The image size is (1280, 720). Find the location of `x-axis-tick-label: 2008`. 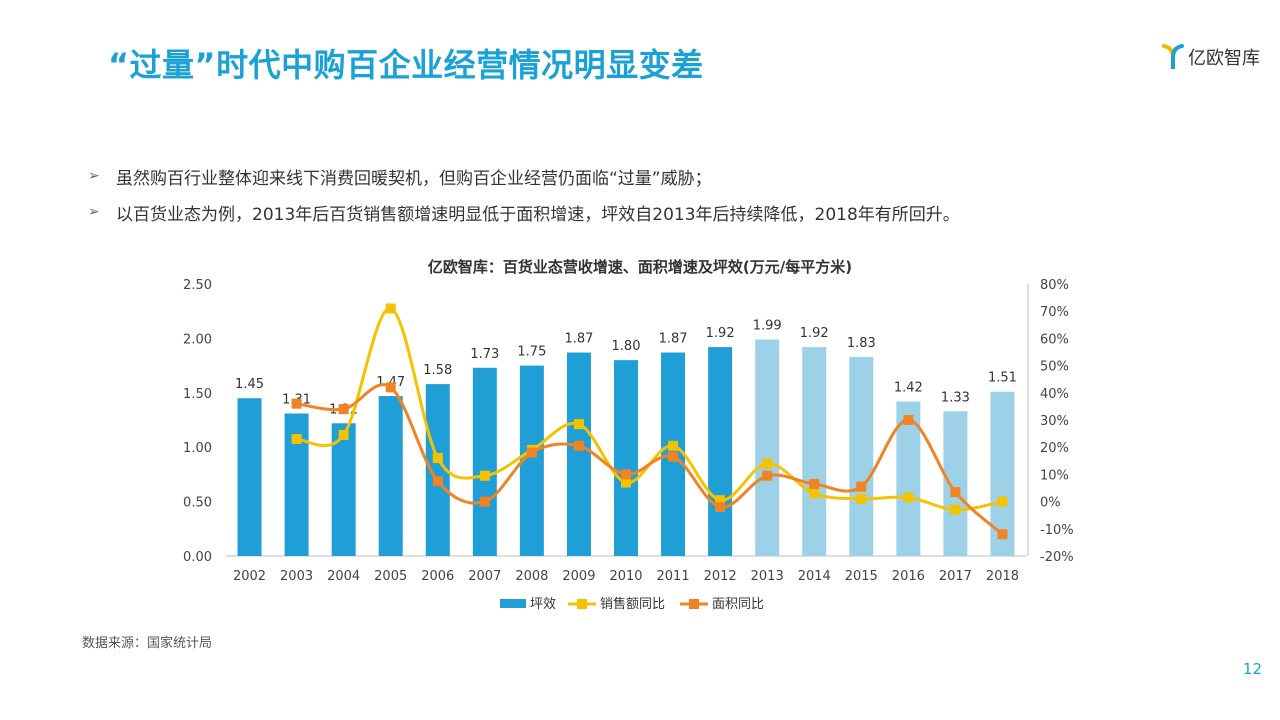

x-axis-tick-label: 2008 is located at coordinates (531, 576).